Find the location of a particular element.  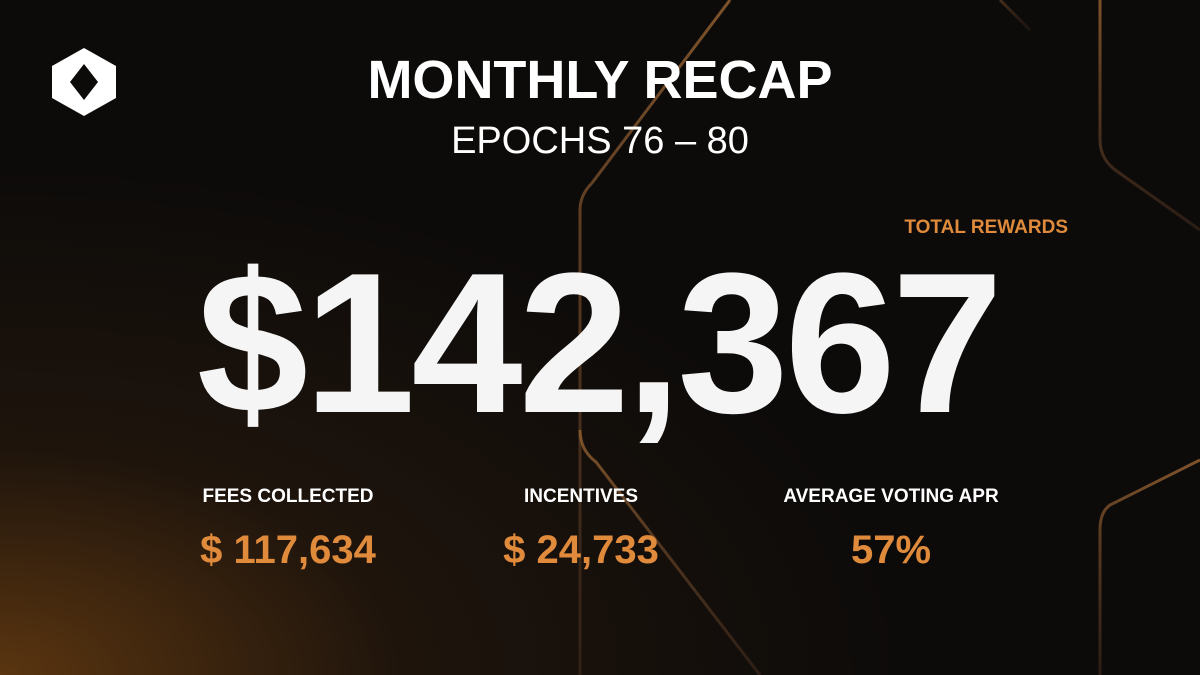

stat-label: AVERAGE VOTING APR is located at coordinates (891, 496).